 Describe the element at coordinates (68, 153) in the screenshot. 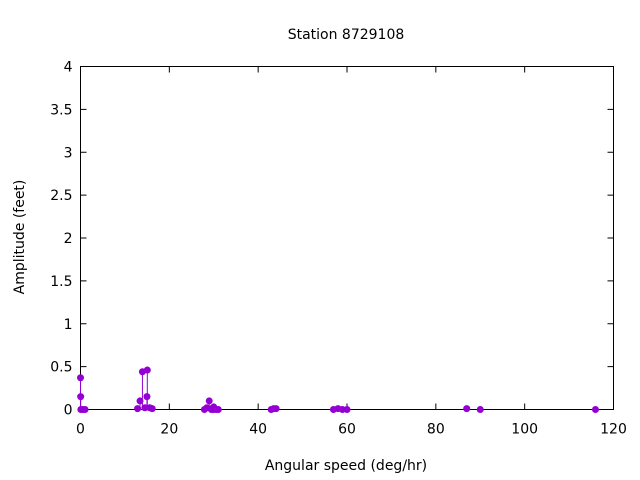

I see `y-tick-label: 3` at that location.